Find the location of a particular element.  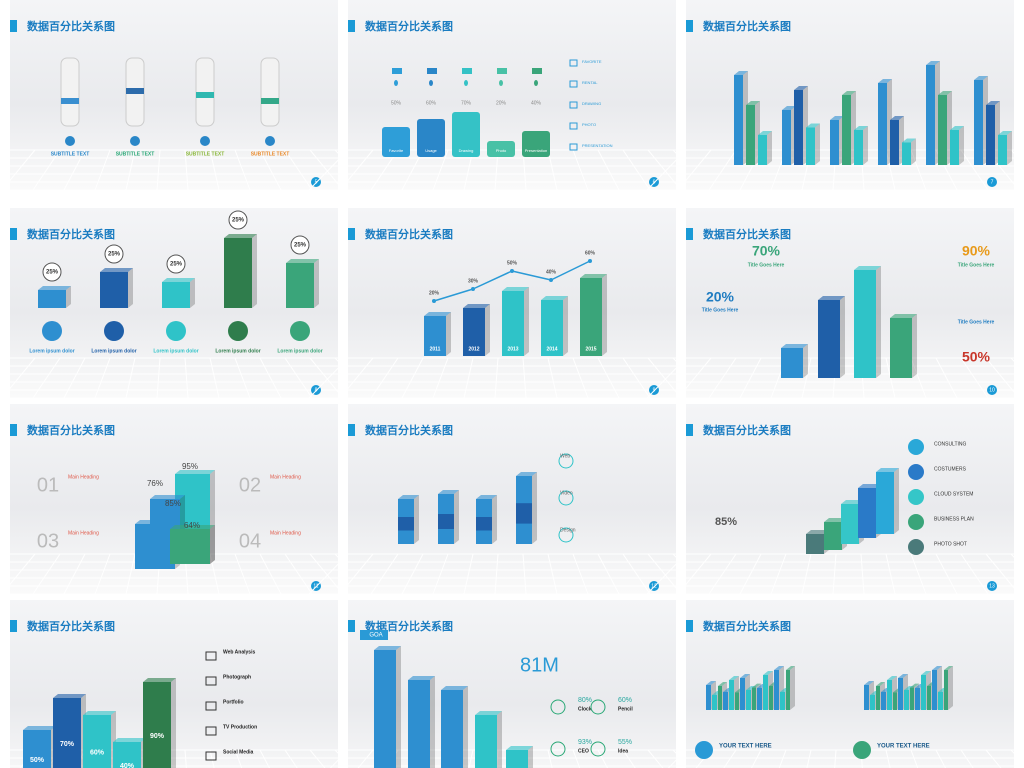

label: 20% is located at coordinates (501, 103).